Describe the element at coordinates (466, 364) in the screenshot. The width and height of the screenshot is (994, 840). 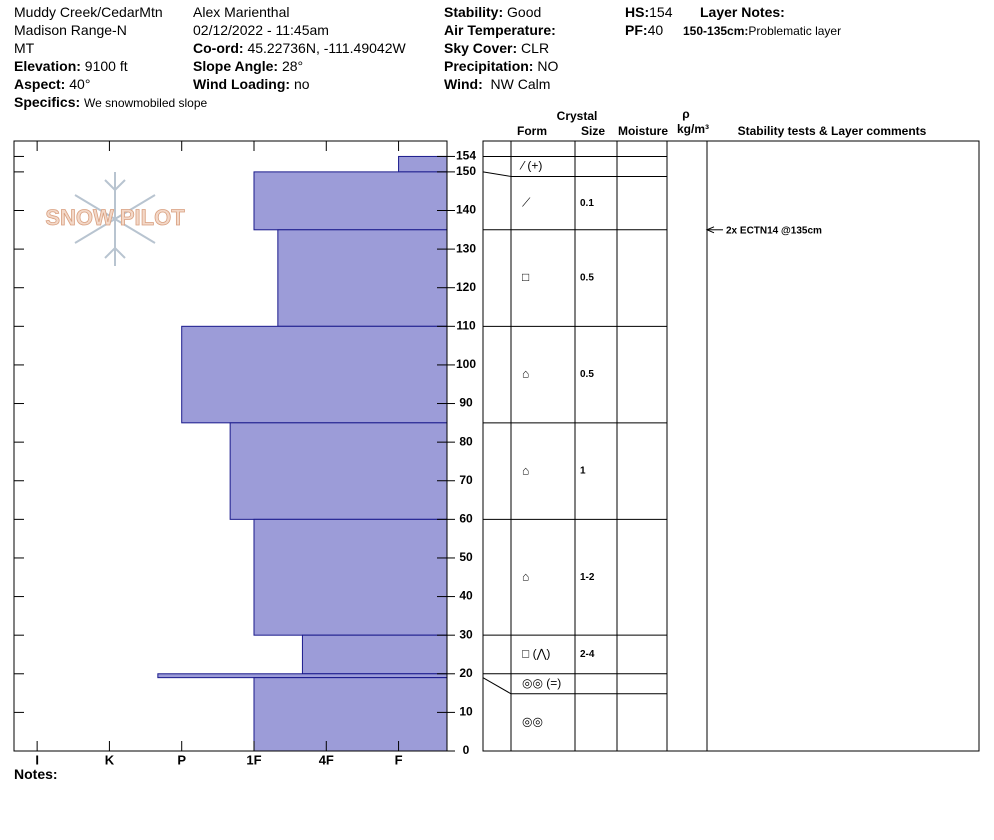
I see `y-tick-label: 100` at that location.